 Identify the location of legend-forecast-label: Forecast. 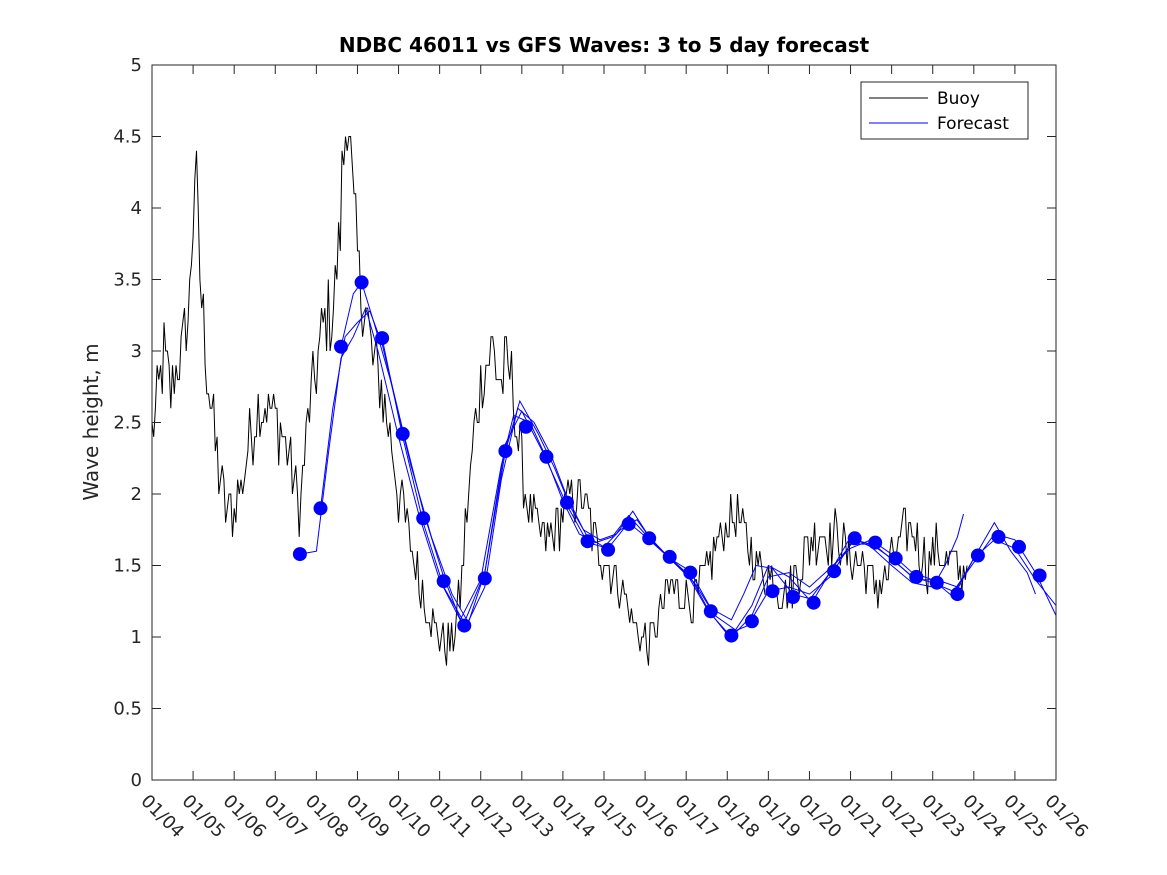
(973, 124).